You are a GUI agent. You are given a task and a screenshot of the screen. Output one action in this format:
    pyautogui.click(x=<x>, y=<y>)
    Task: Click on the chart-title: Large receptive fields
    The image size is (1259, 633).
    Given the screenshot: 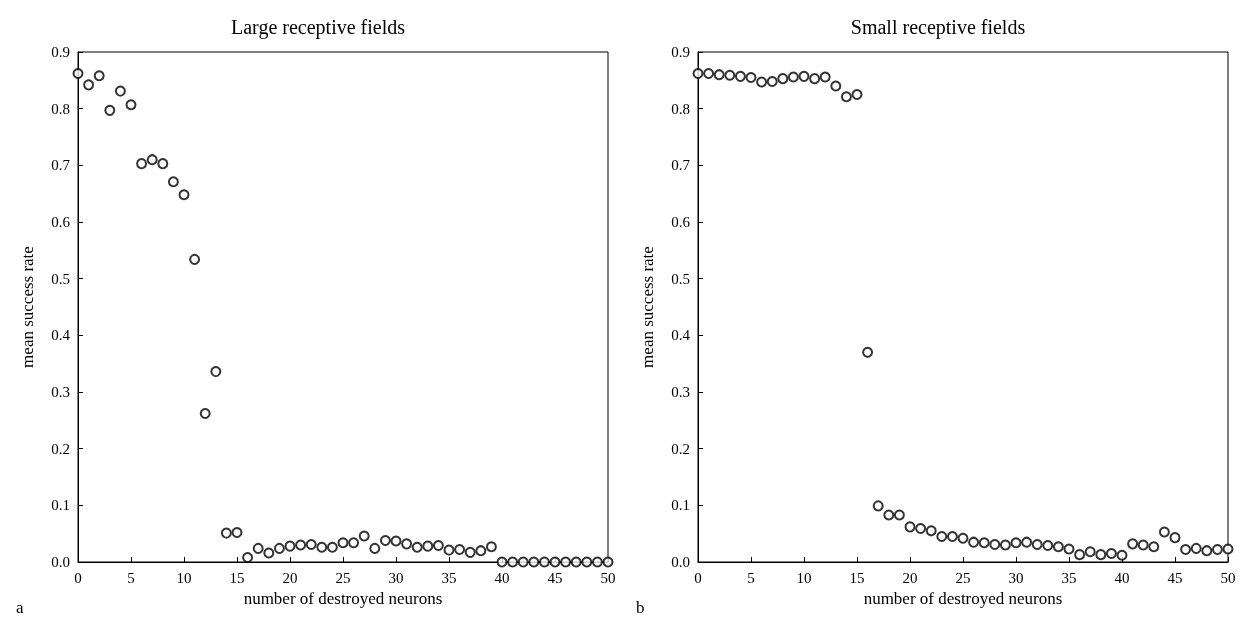 What is the action you would take?
    pyautogui.click(x=318, y=27)
    